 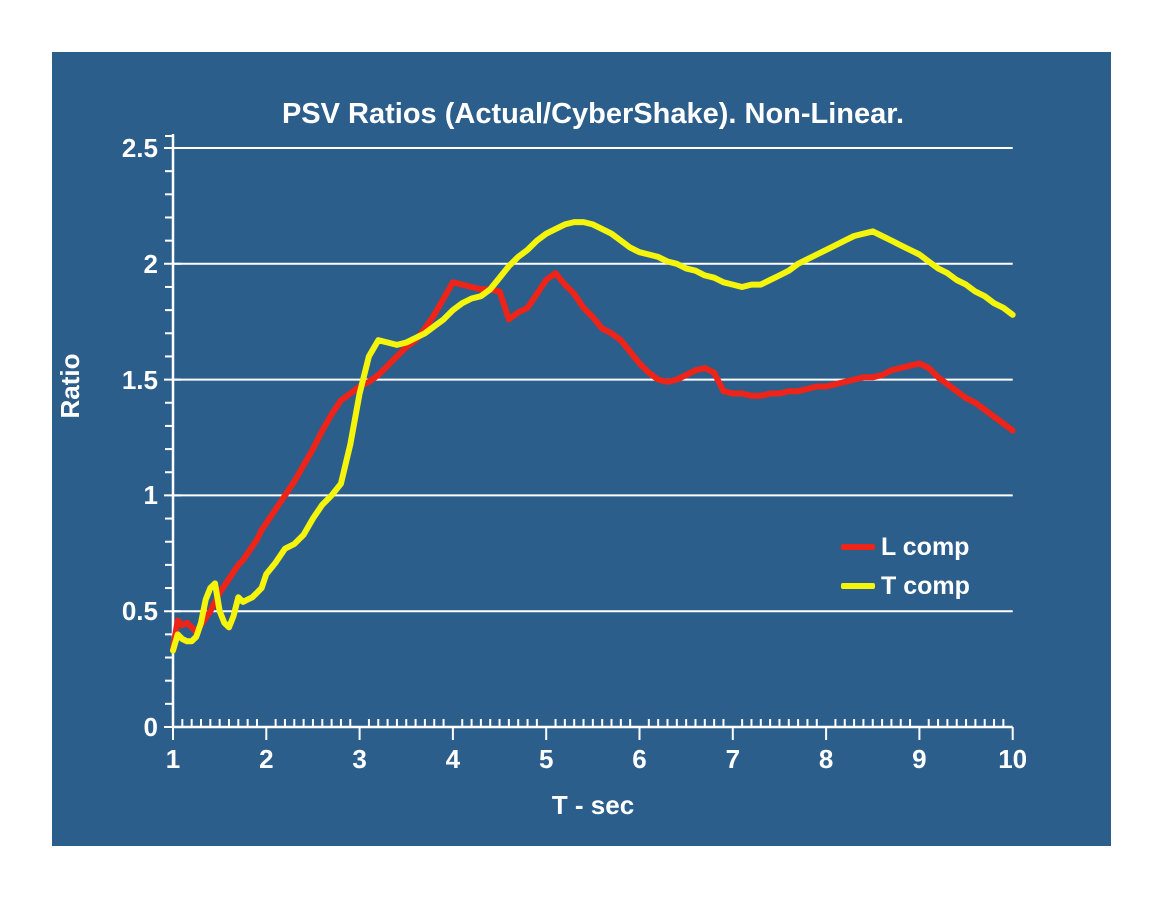 I want to click on x-axis-title: T - sec, so click(x=593, y=805).